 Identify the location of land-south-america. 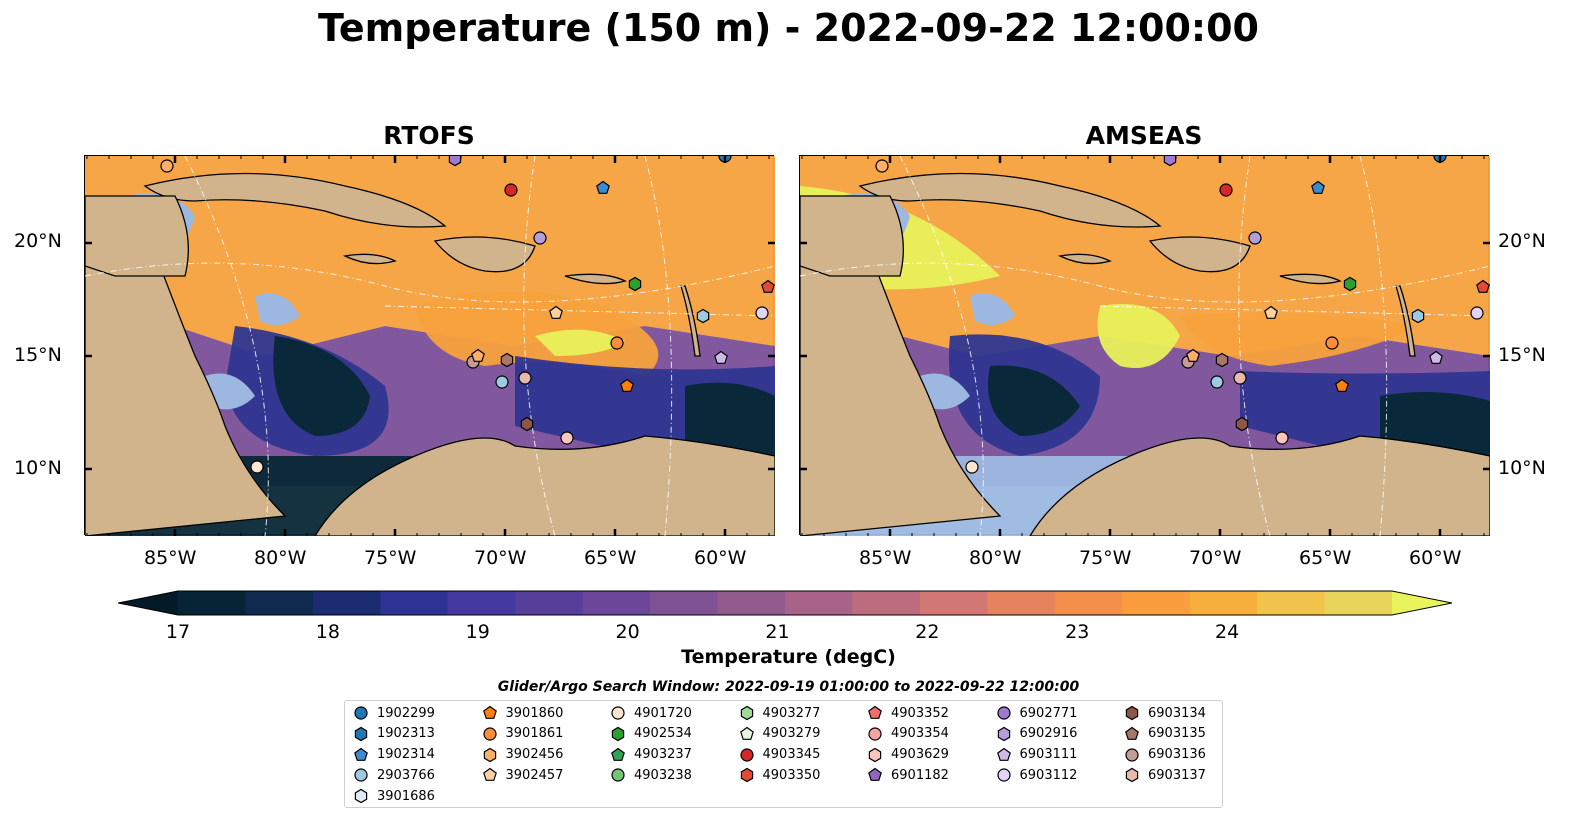
(544, 485).